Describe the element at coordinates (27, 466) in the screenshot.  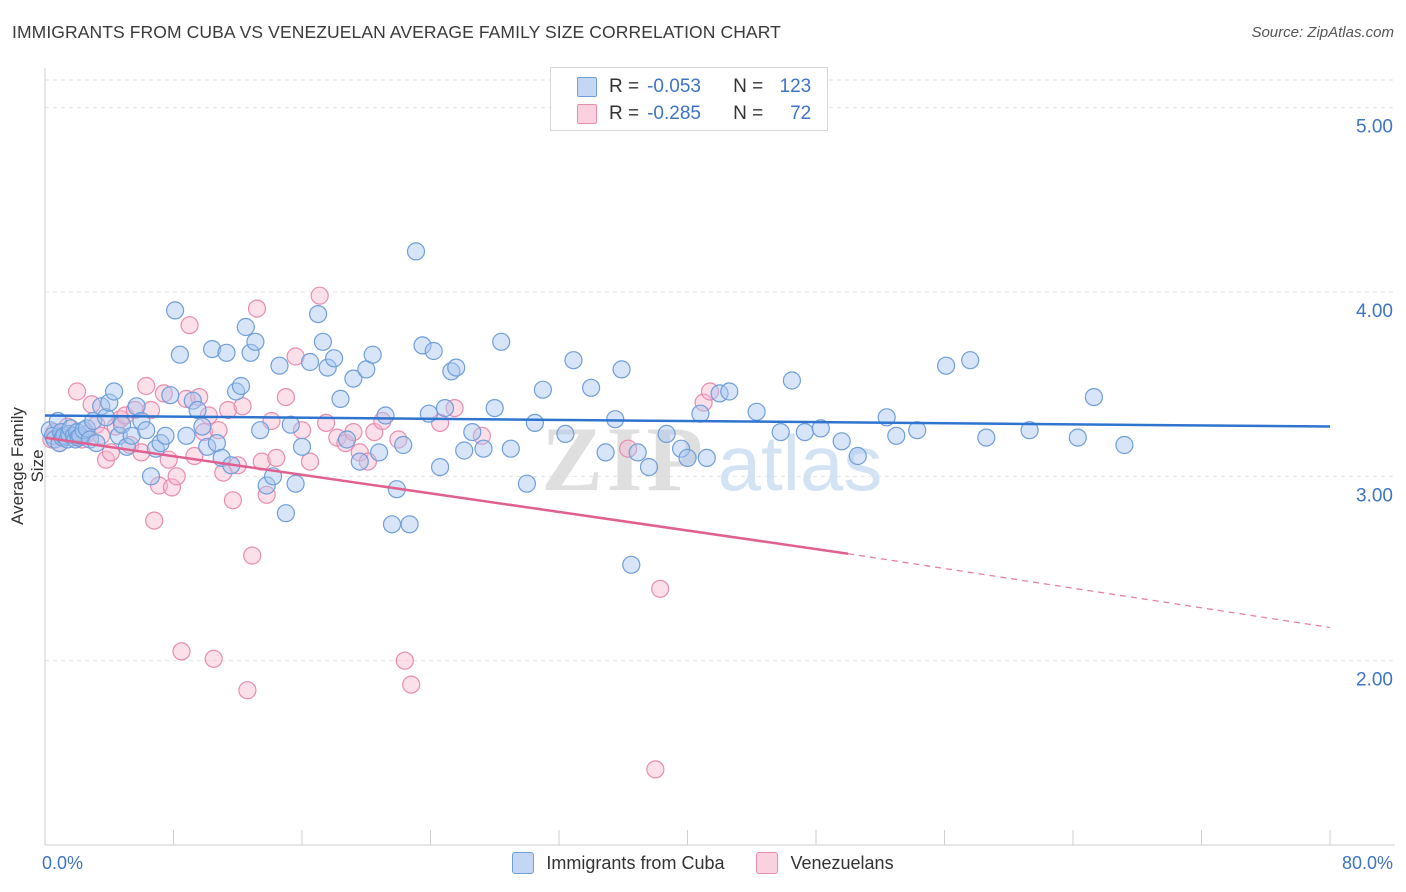
I see `y-axis-label: Average Family Size` at that location.